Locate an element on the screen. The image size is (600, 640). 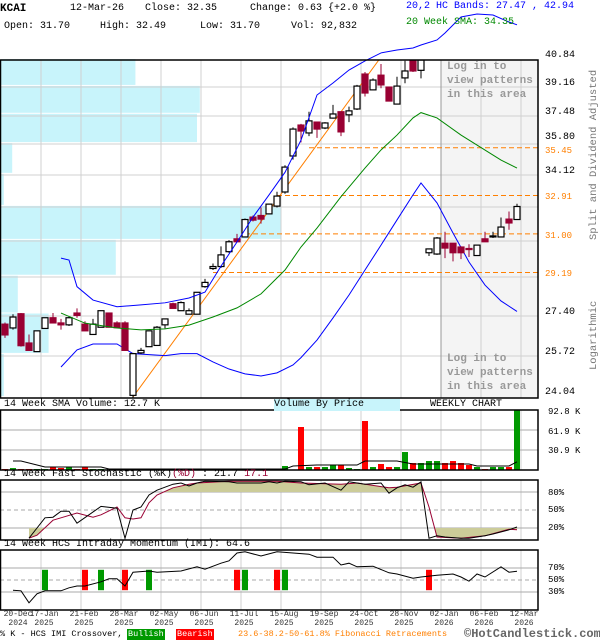
patterns-login-notice-top: Log in to view patterns in this area is located at coordinates (490, 81).